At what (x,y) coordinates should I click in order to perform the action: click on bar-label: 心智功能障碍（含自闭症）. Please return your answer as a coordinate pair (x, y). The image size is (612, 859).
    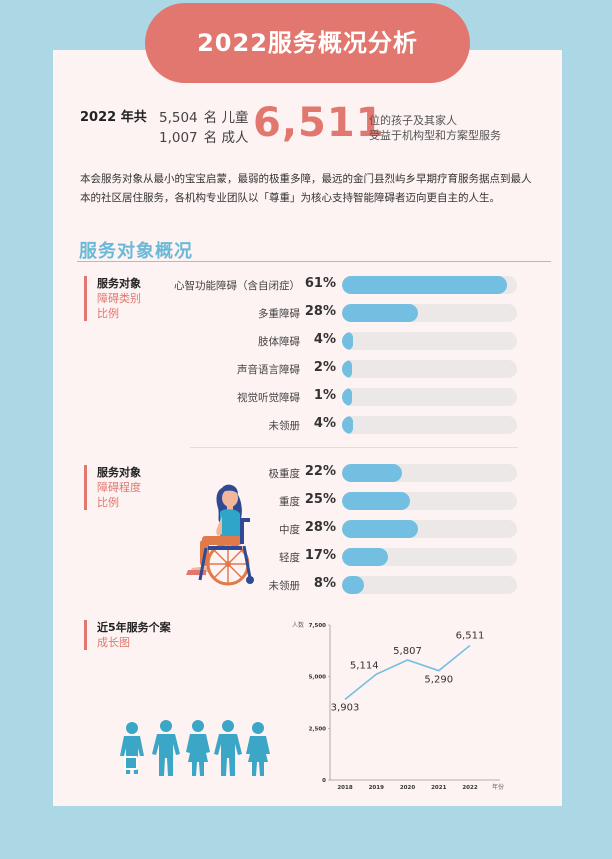
    Looking at the image, I should click on (237, 286).